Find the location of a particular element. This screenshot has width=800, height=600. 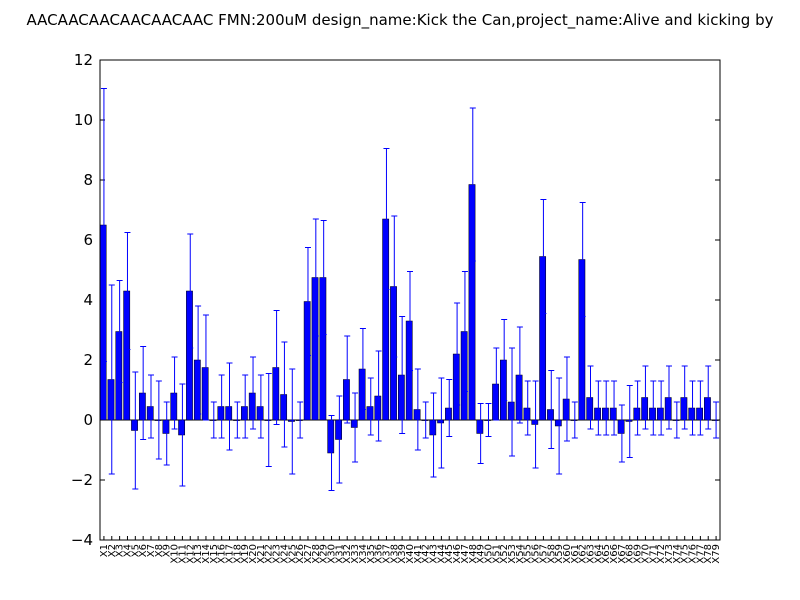

bar-X69 is located at coordinates (637, 414).